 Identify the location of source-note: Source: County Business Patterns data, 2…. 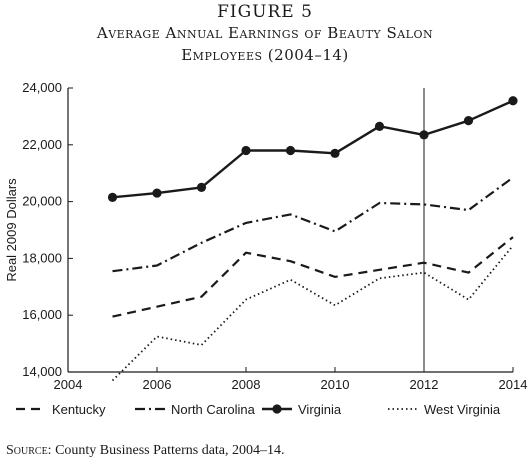
(145, 451).